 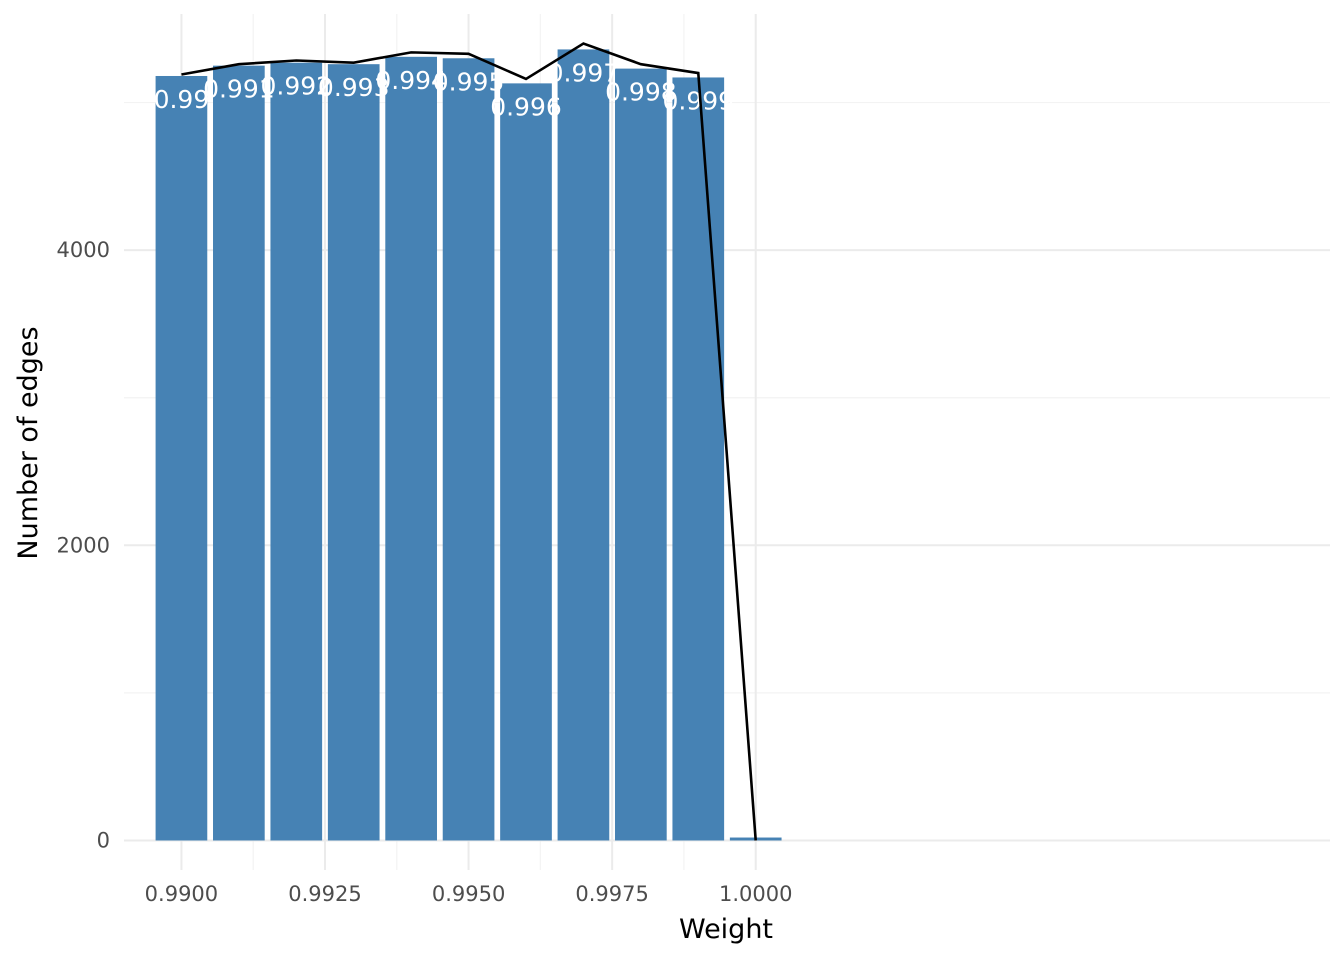 I want to click on x-tick-label: 0.9950, so click(x=468, y=894).